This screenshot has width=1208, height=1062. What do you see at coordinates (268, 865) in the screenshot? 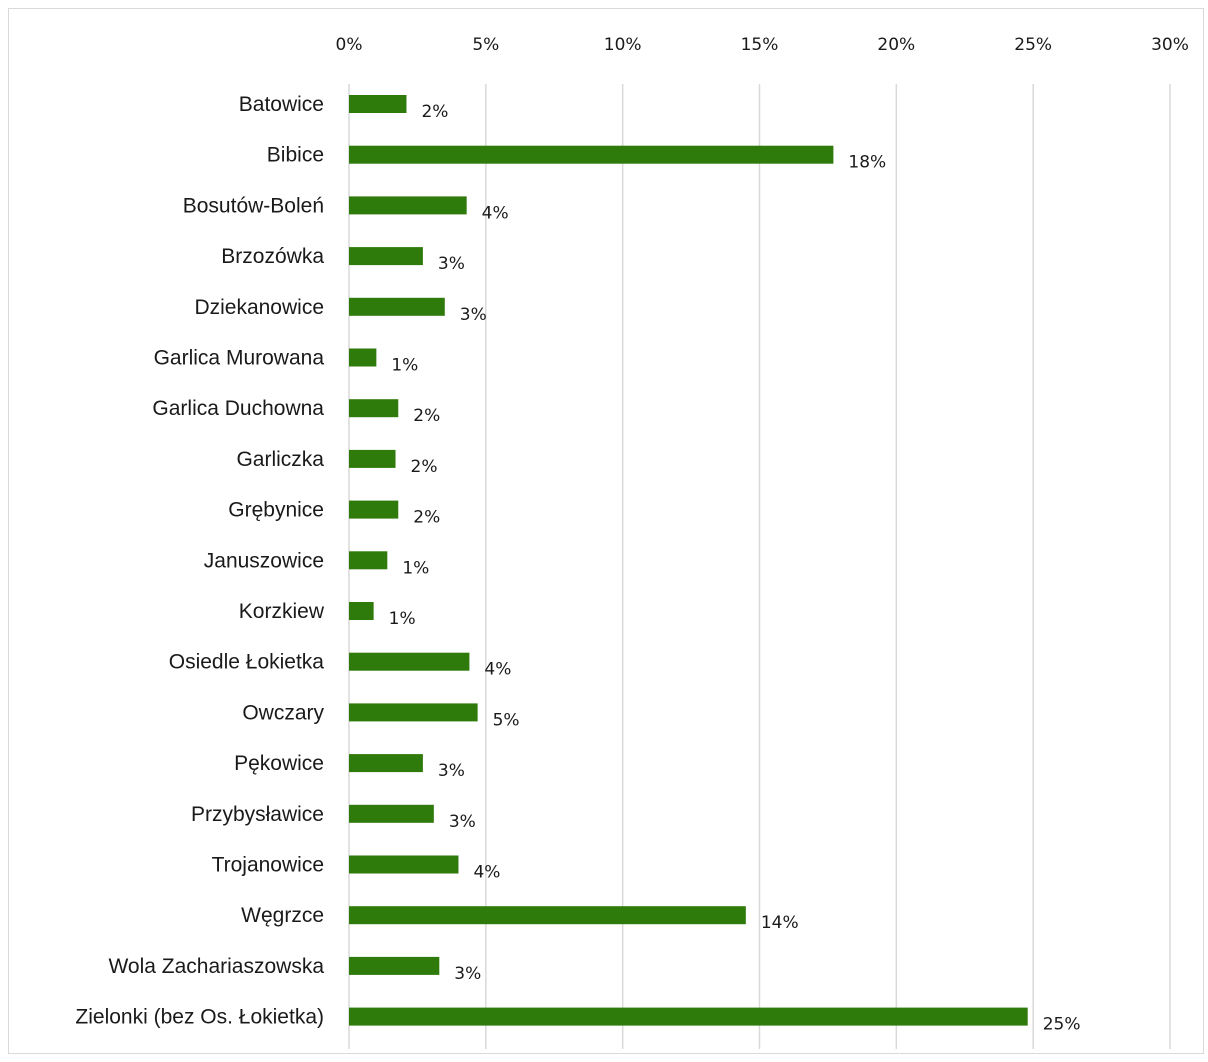
I see `category-label: Trojanowice` at bounding box center [268, 865].